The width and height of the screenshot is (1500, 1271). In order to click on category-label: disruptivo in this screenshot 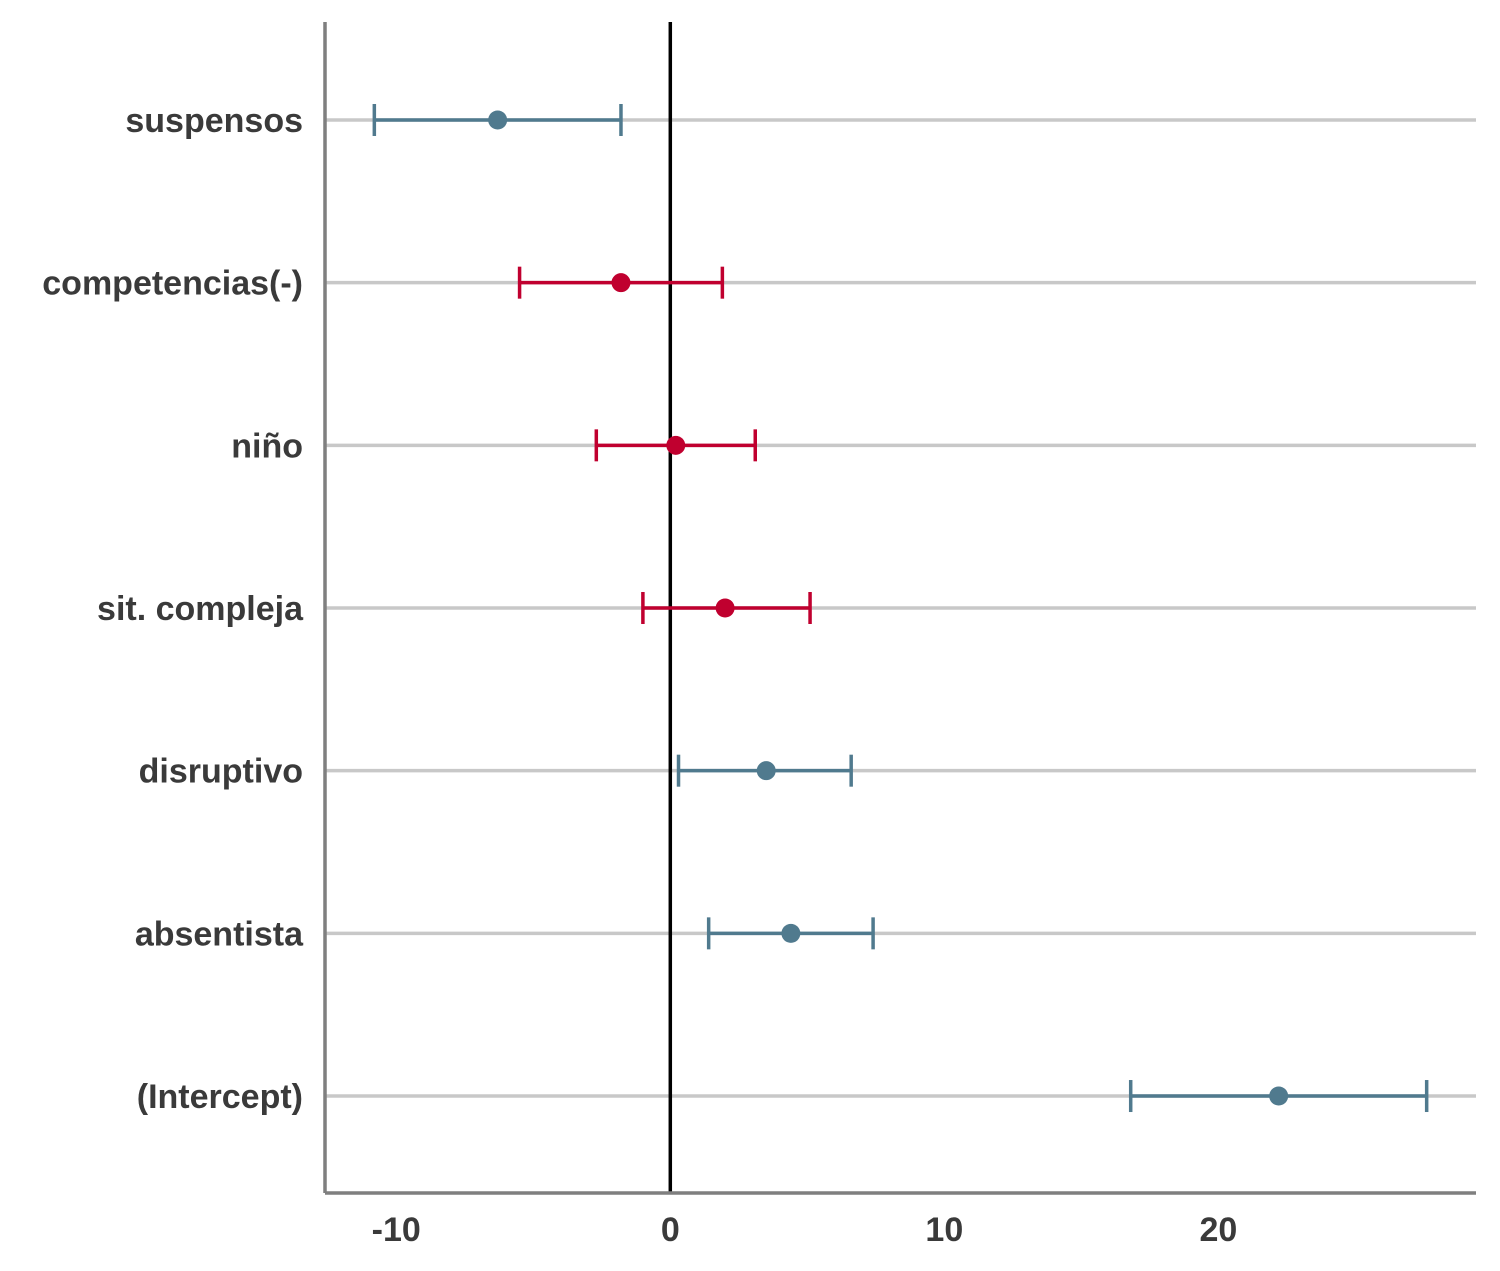, I will do `click(221, 772)`.